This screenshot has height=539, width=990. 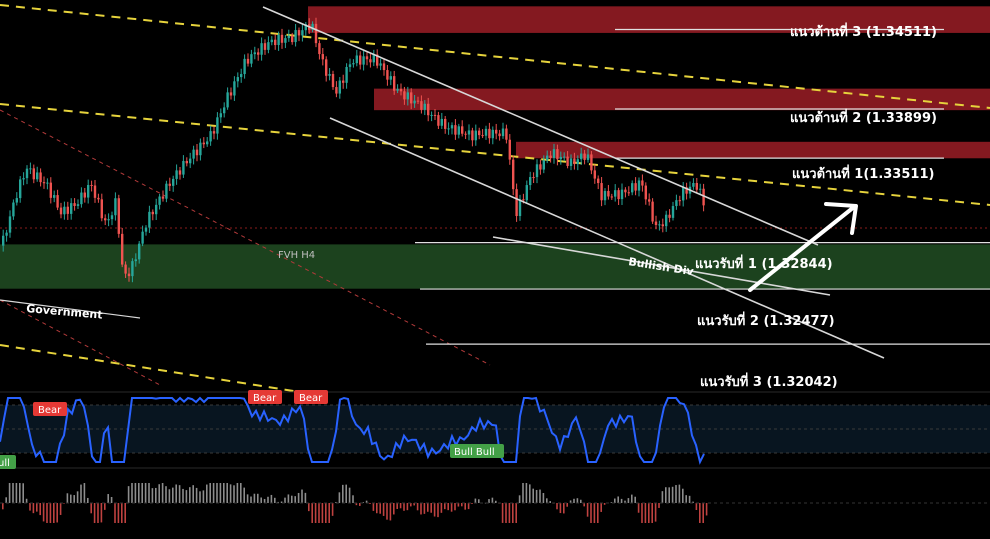 What do you see at coordinates (769, 381) in the screenshot?
I see `support-3-label: แนวรับที่ 3 (1.32042)` at bounding box center [769, 381].